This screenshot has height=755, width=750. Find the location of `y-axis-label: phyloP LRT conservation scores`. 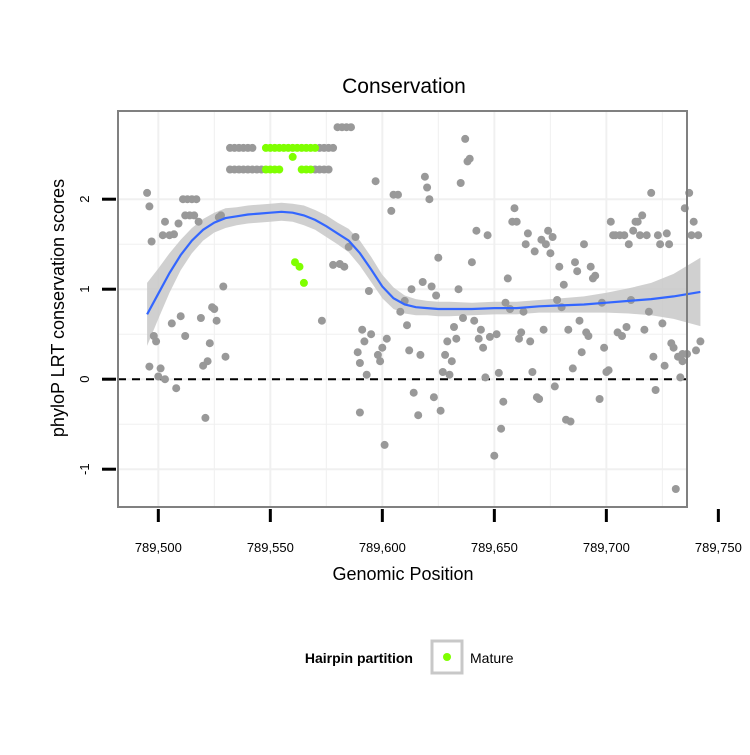

y-axis-label: phyloP LRT conservation scores is located at coordinates (58, 308).